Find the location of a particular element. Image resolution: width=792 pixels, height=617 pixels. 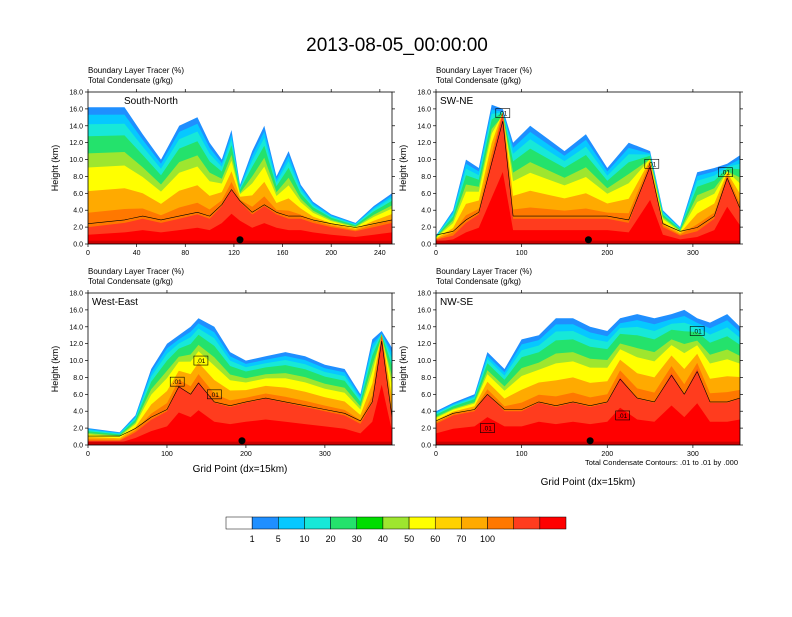

cross-section-name: West-East is located at coordinates (115, 302).